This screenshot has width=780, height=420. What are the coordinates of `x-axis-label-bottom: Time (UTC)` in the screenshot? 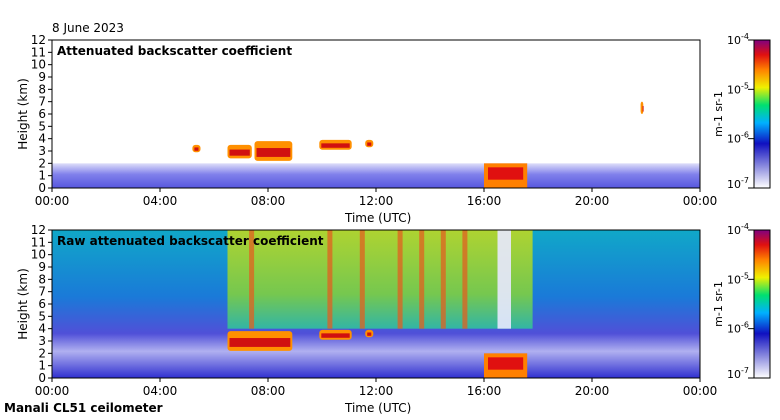 It's located at (378, 408).